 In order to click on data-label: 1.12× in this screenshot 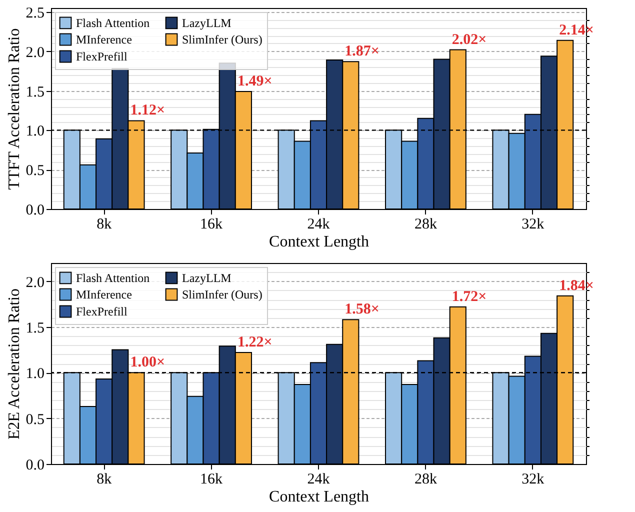, I will do `click(148, 110)`.